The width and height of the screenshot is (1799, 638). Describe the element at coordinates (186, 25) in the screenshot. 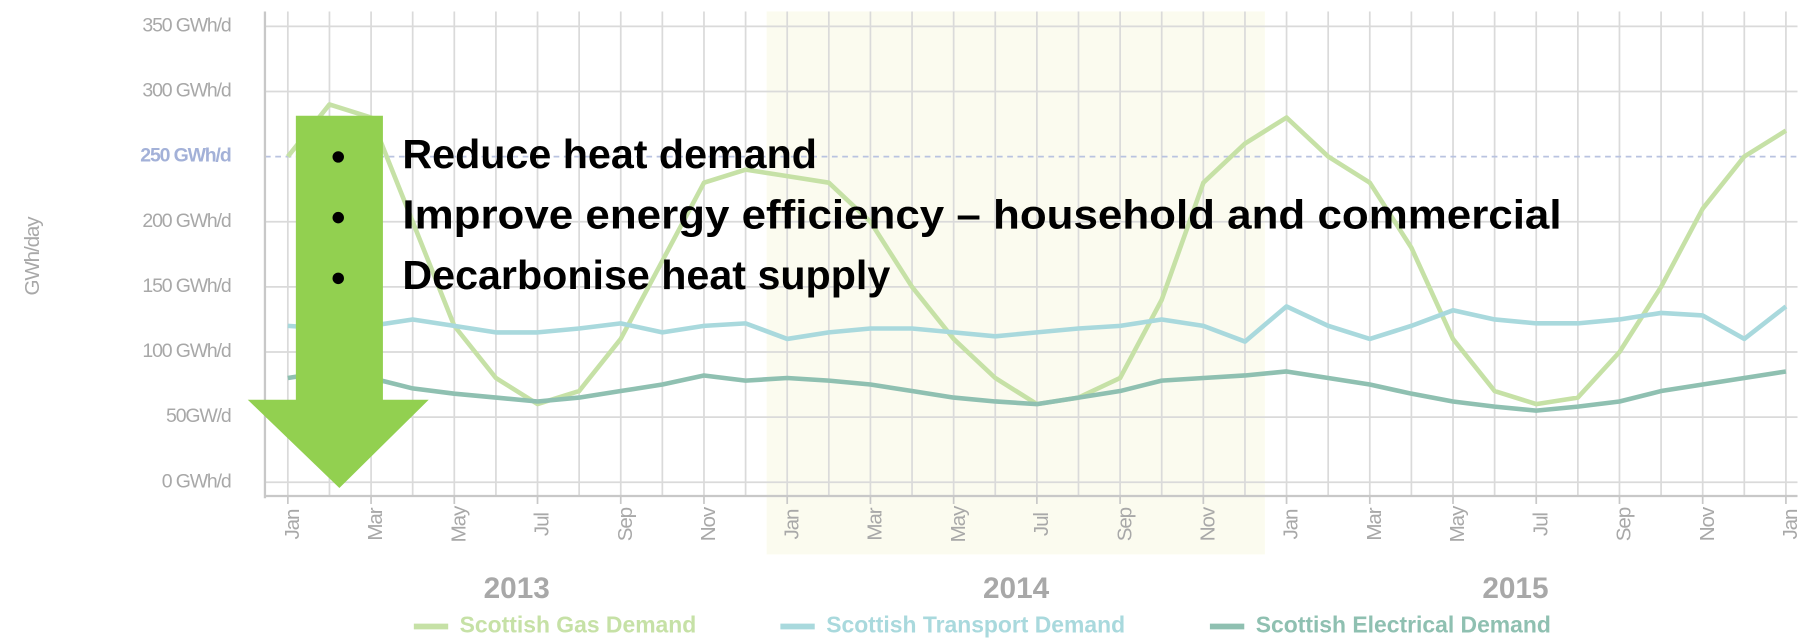

I see `y-tick-label: 350 GWh/d` at that location.